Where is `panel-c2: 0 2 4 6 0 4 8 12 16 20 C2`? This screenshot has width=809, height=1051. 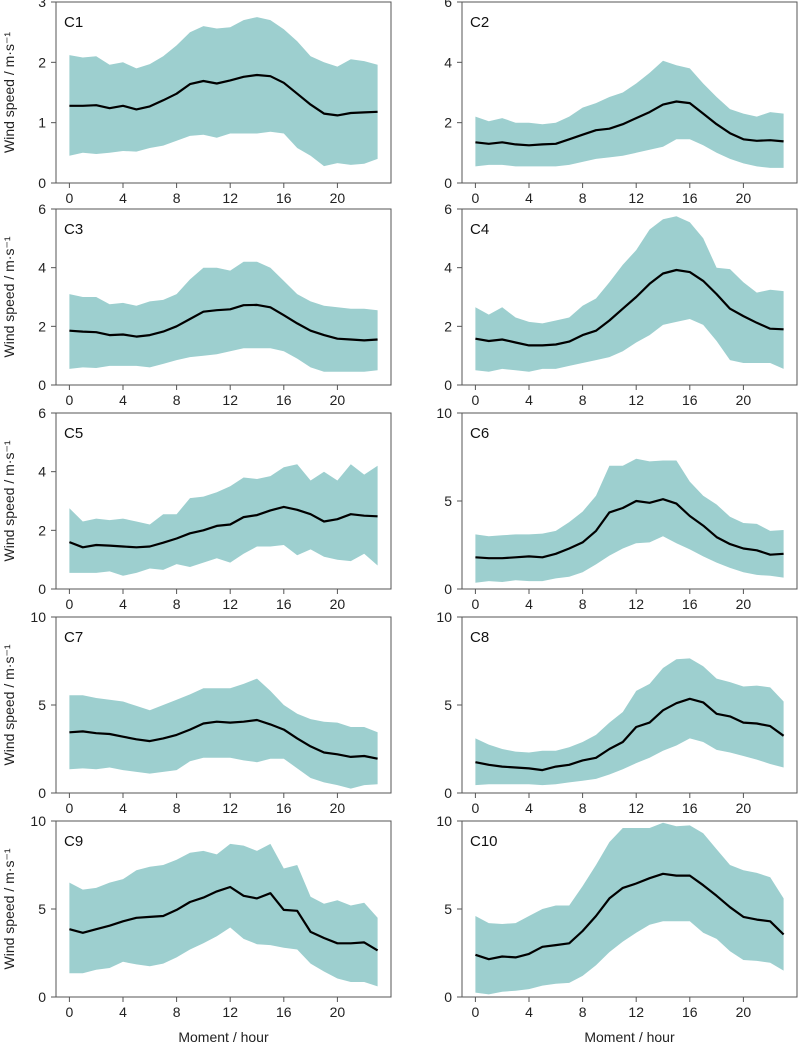 panel-c2: 0 2 4 6 0 4 8 12 16 20 C2 is located at coordinates (621, 103).